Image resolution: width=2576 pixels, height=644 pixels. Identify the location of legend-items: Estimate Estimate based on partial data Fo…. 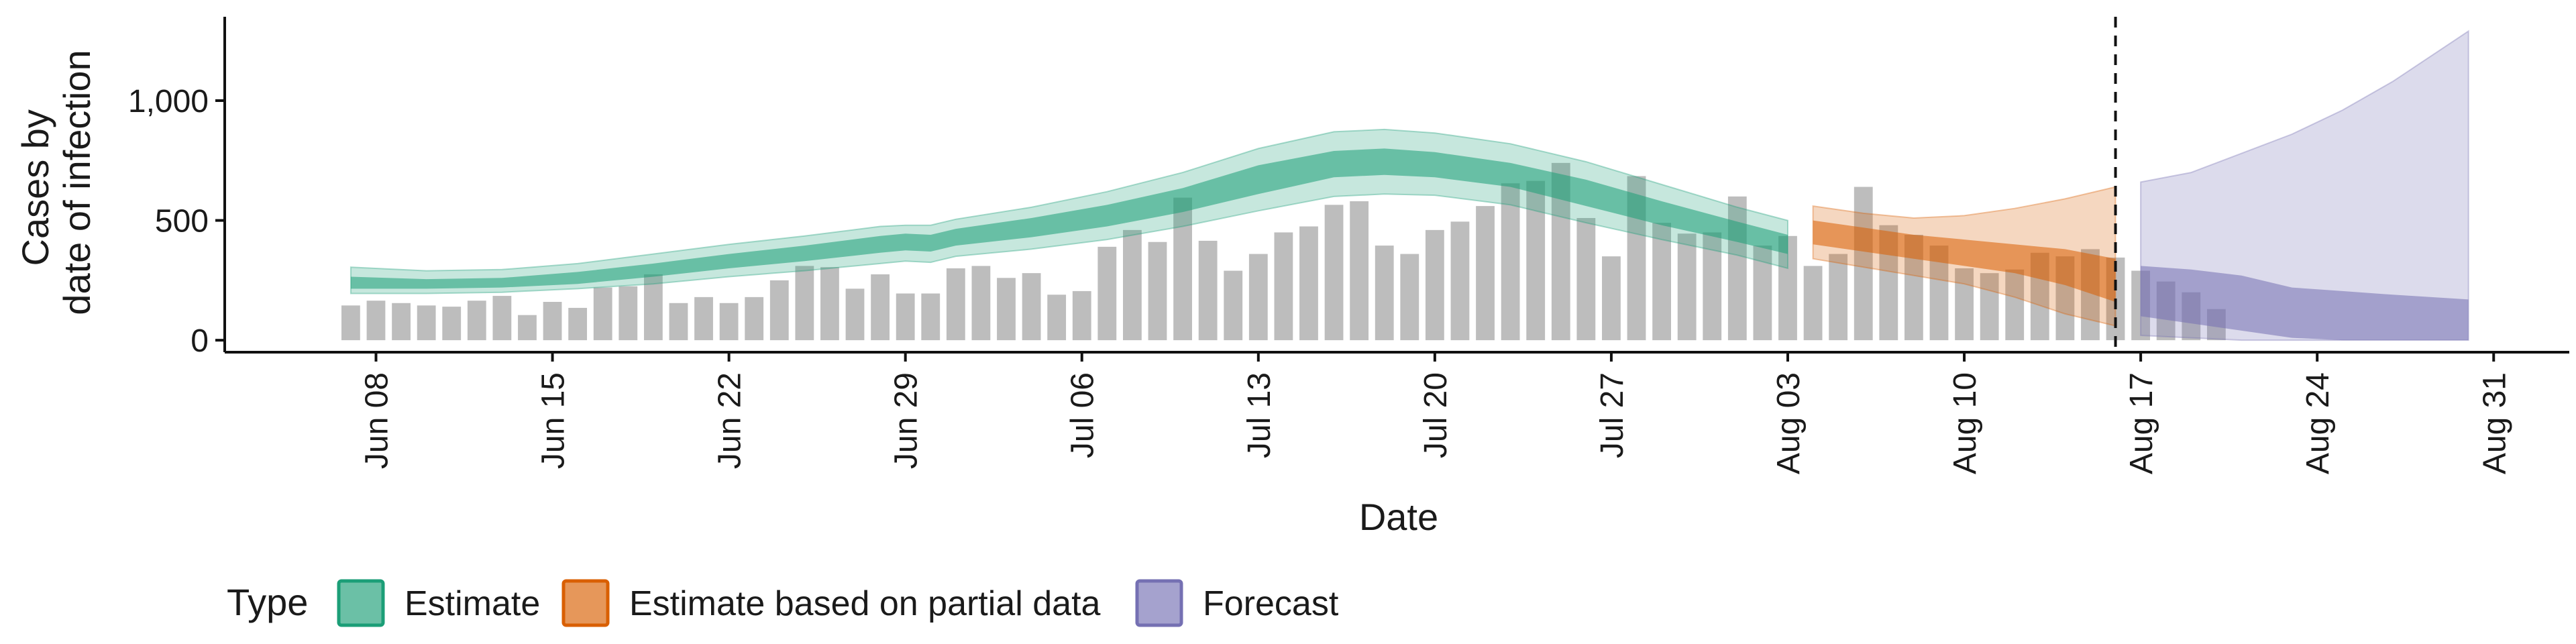
(838, 603).